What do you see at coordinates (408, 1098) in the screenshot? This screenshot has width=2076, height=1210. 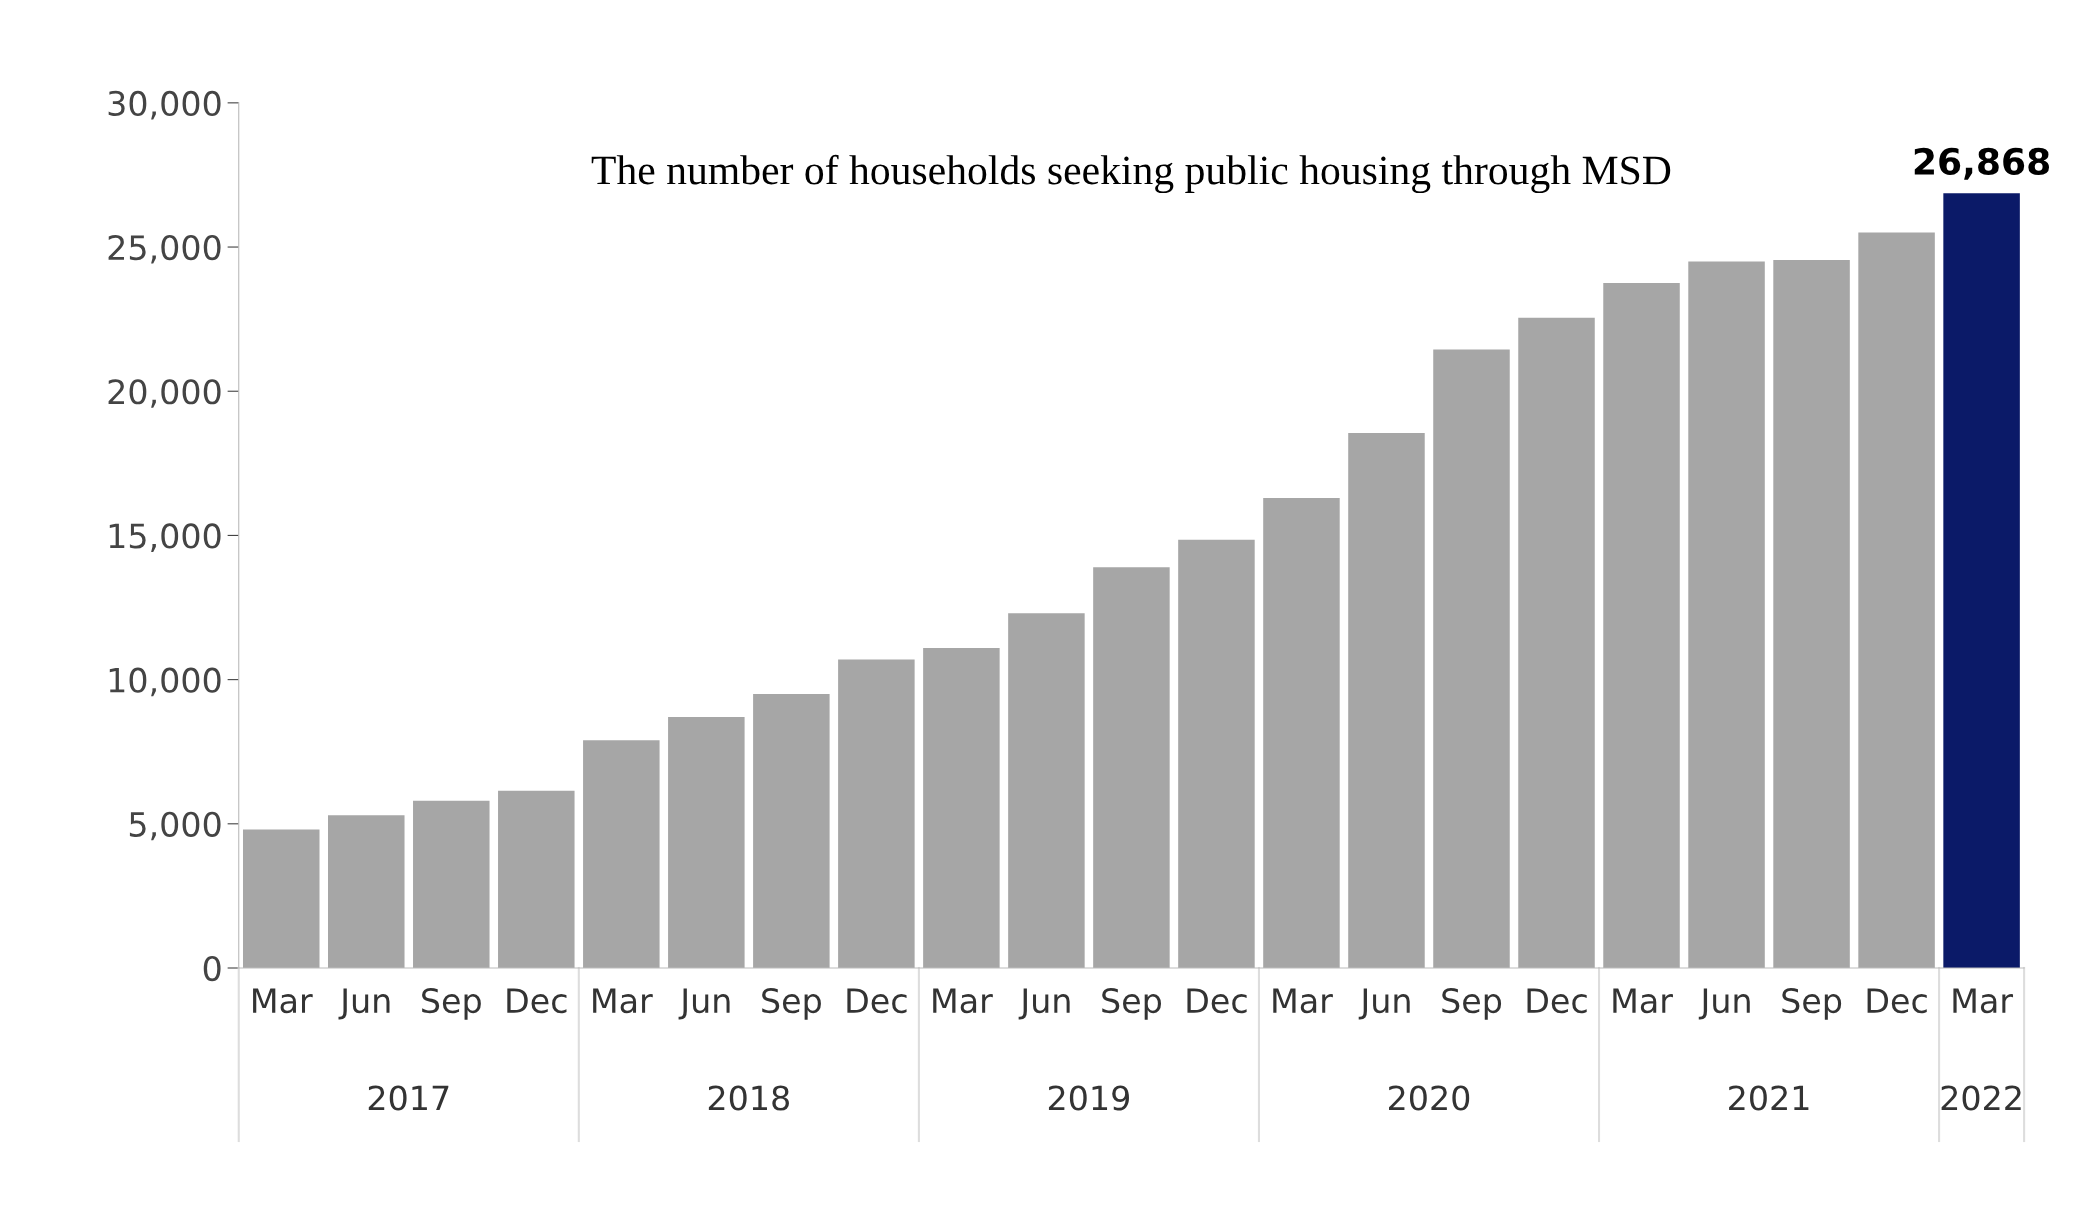 I see `text: 2017` at bounding box center [408, 1098].